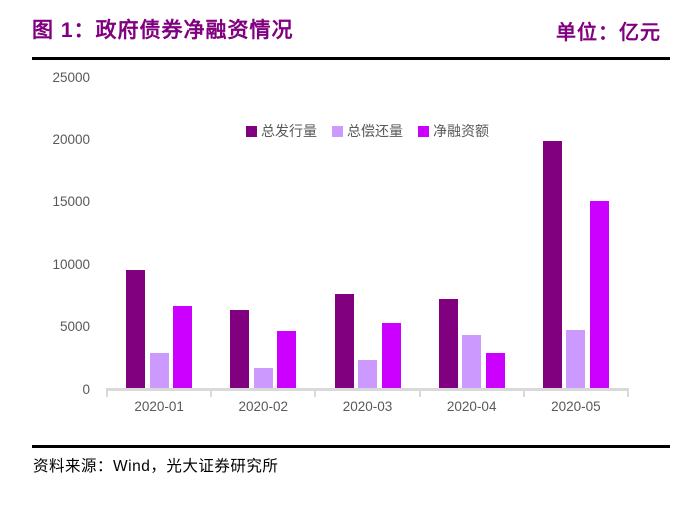  What do you see at coordinates (159, 406) in the screenshot?
I see `x-axis-label: 2020-01` at bounding box center [159, 406].